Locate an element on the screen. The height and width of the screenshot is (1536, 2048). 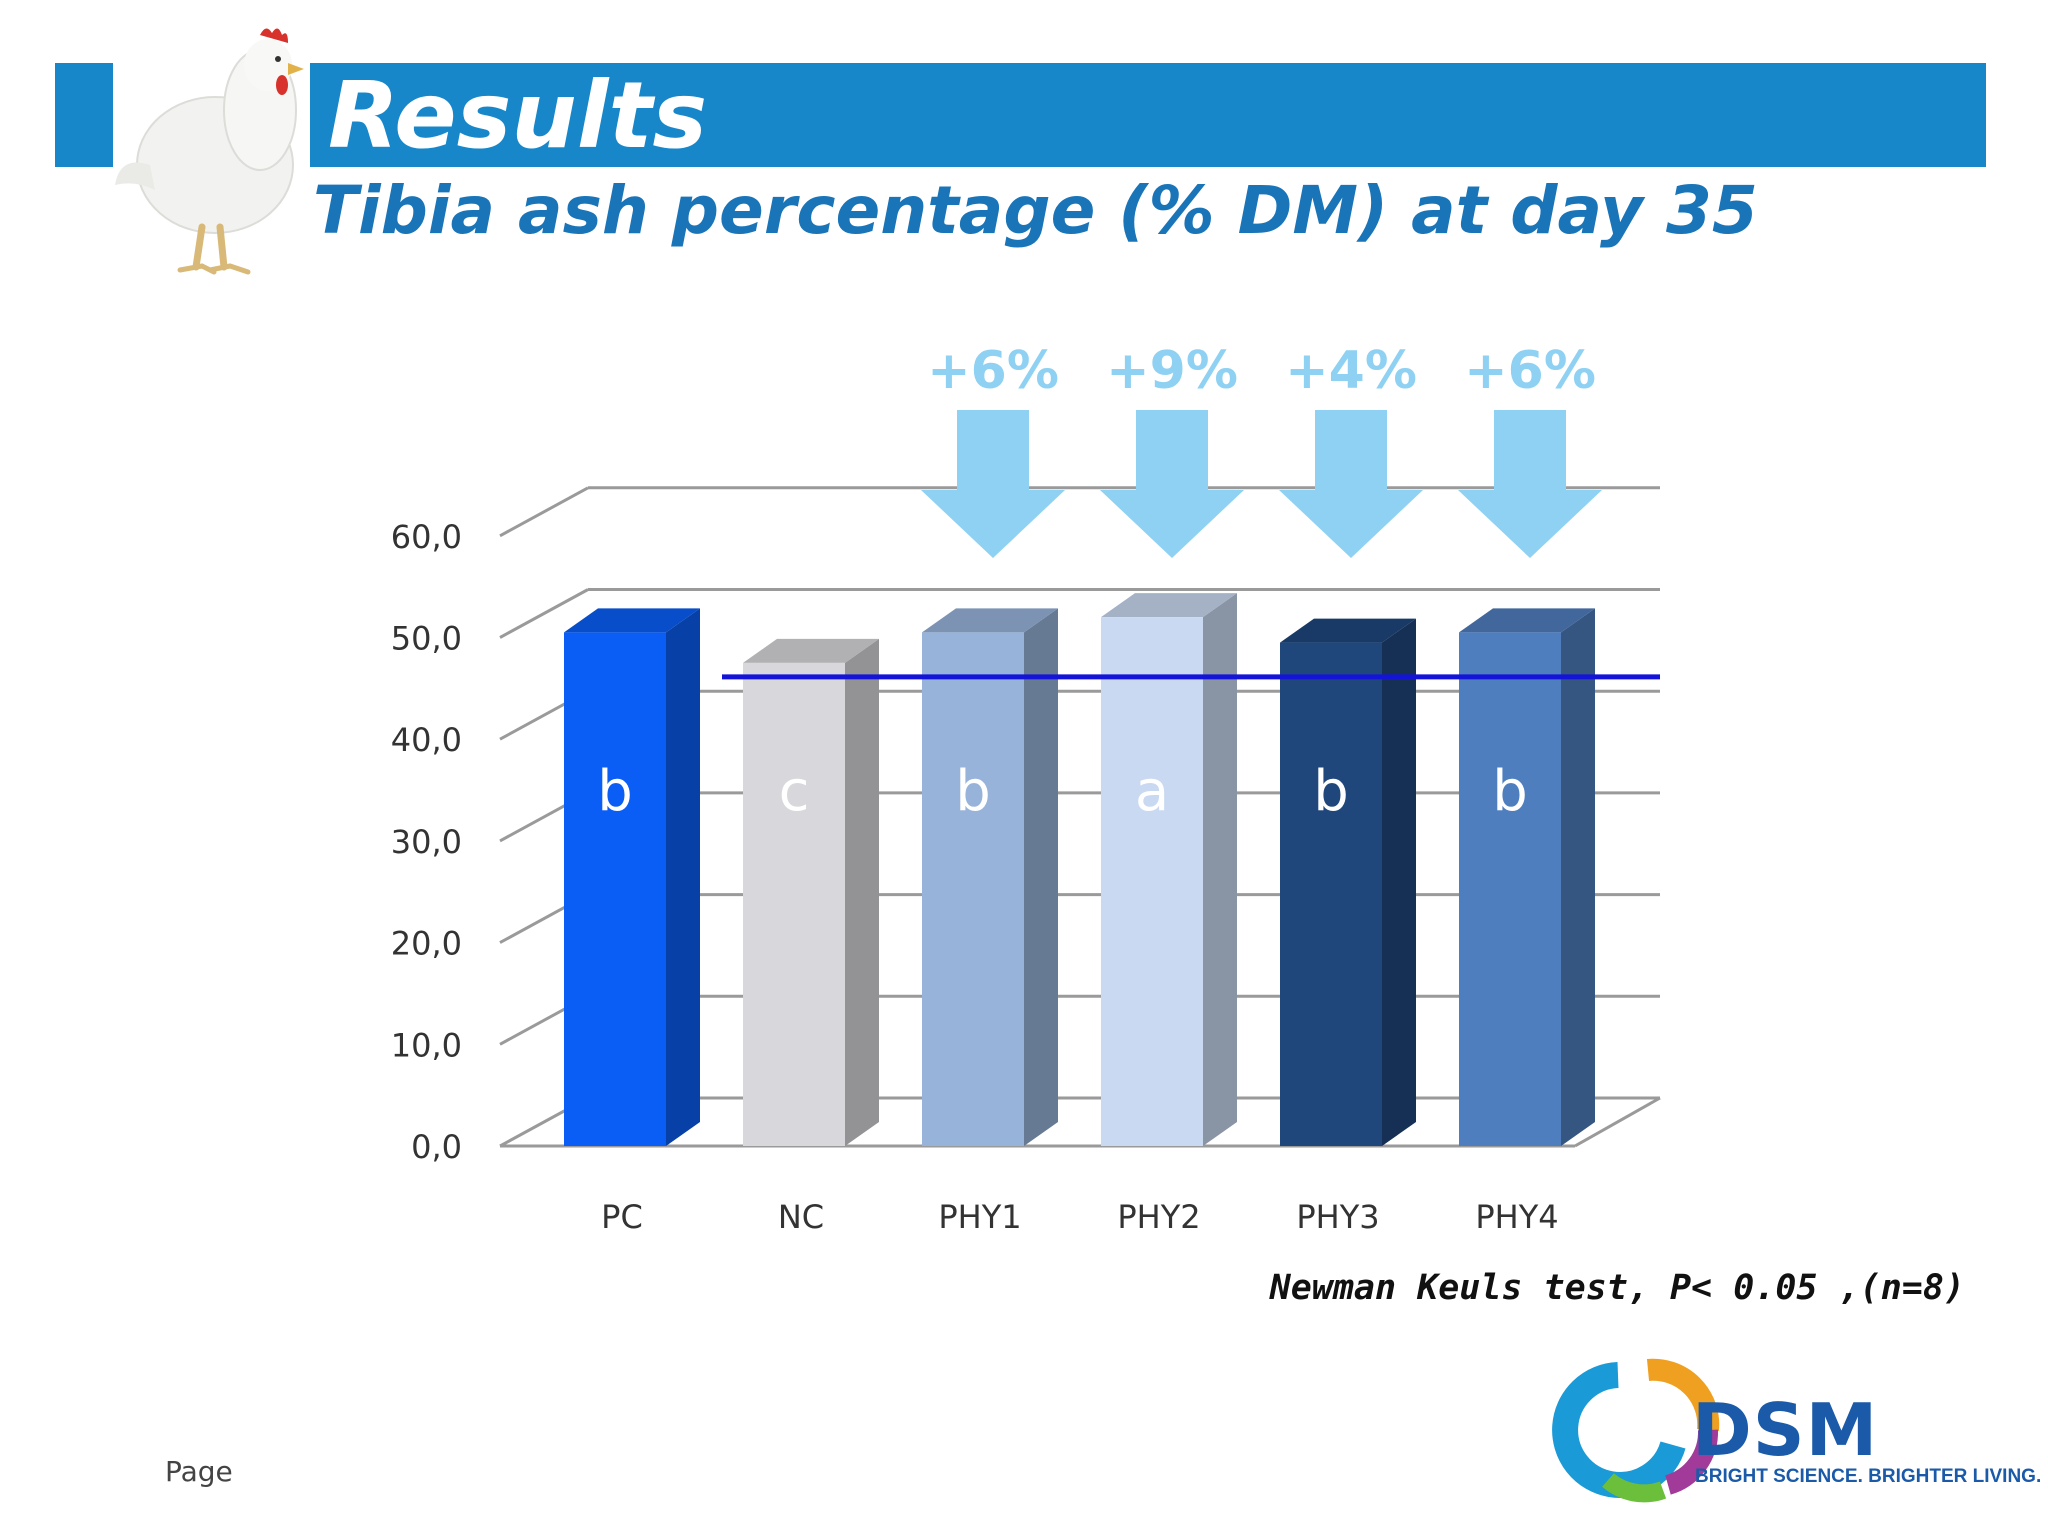
y-tick-label: 20,0 is located at coordinates (426, 944).